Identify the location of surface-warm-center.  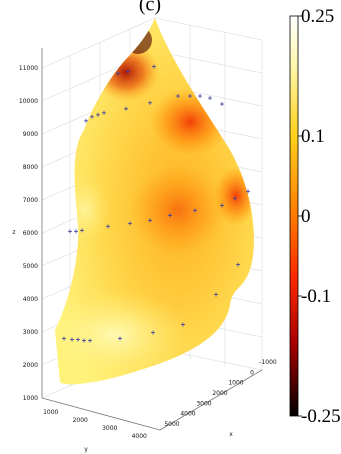
(178, 210).